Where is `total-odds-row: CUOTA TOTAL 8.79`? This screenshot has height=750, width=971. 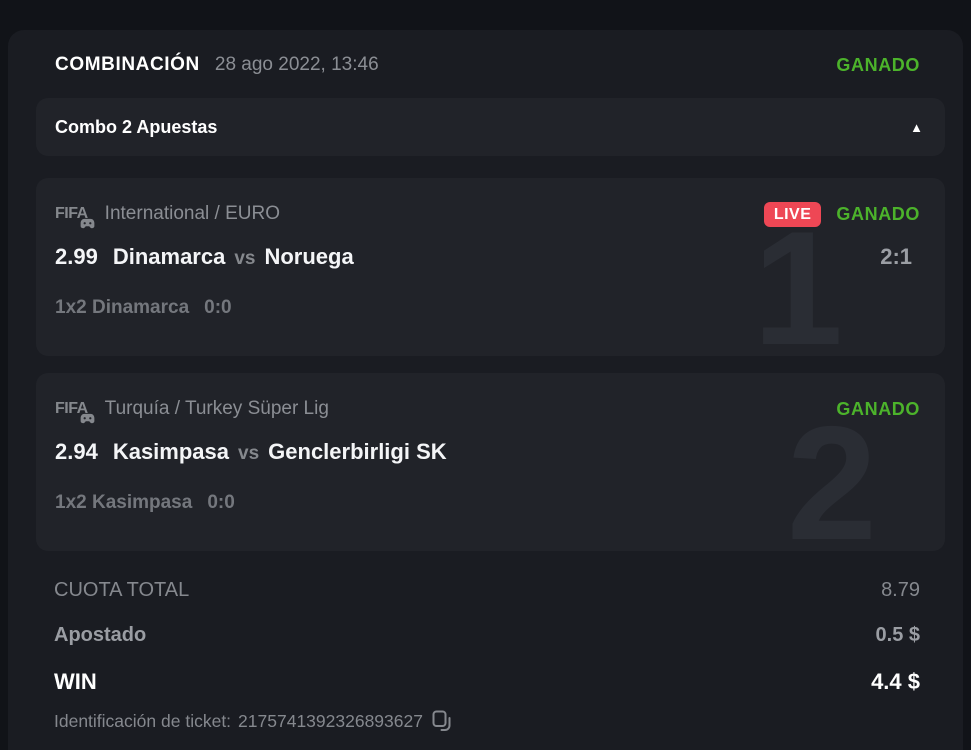
total-odds-row: CUOTA TOTAL 8.79 is located at coordinates (485, 590).